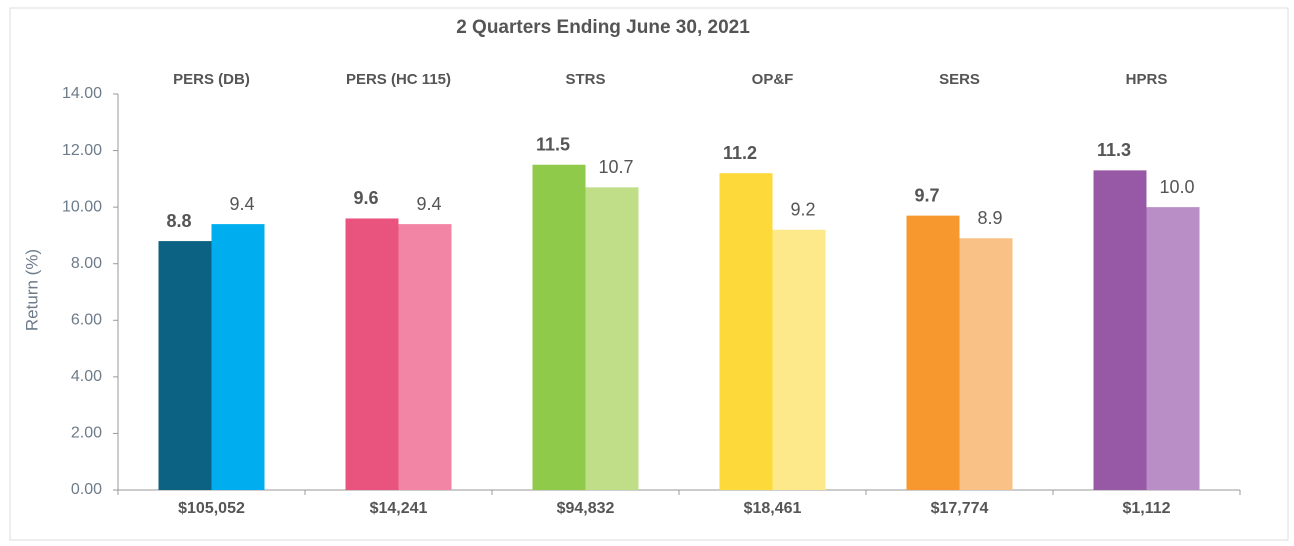  I want to click on category-label: SERS, so click(959, 79).